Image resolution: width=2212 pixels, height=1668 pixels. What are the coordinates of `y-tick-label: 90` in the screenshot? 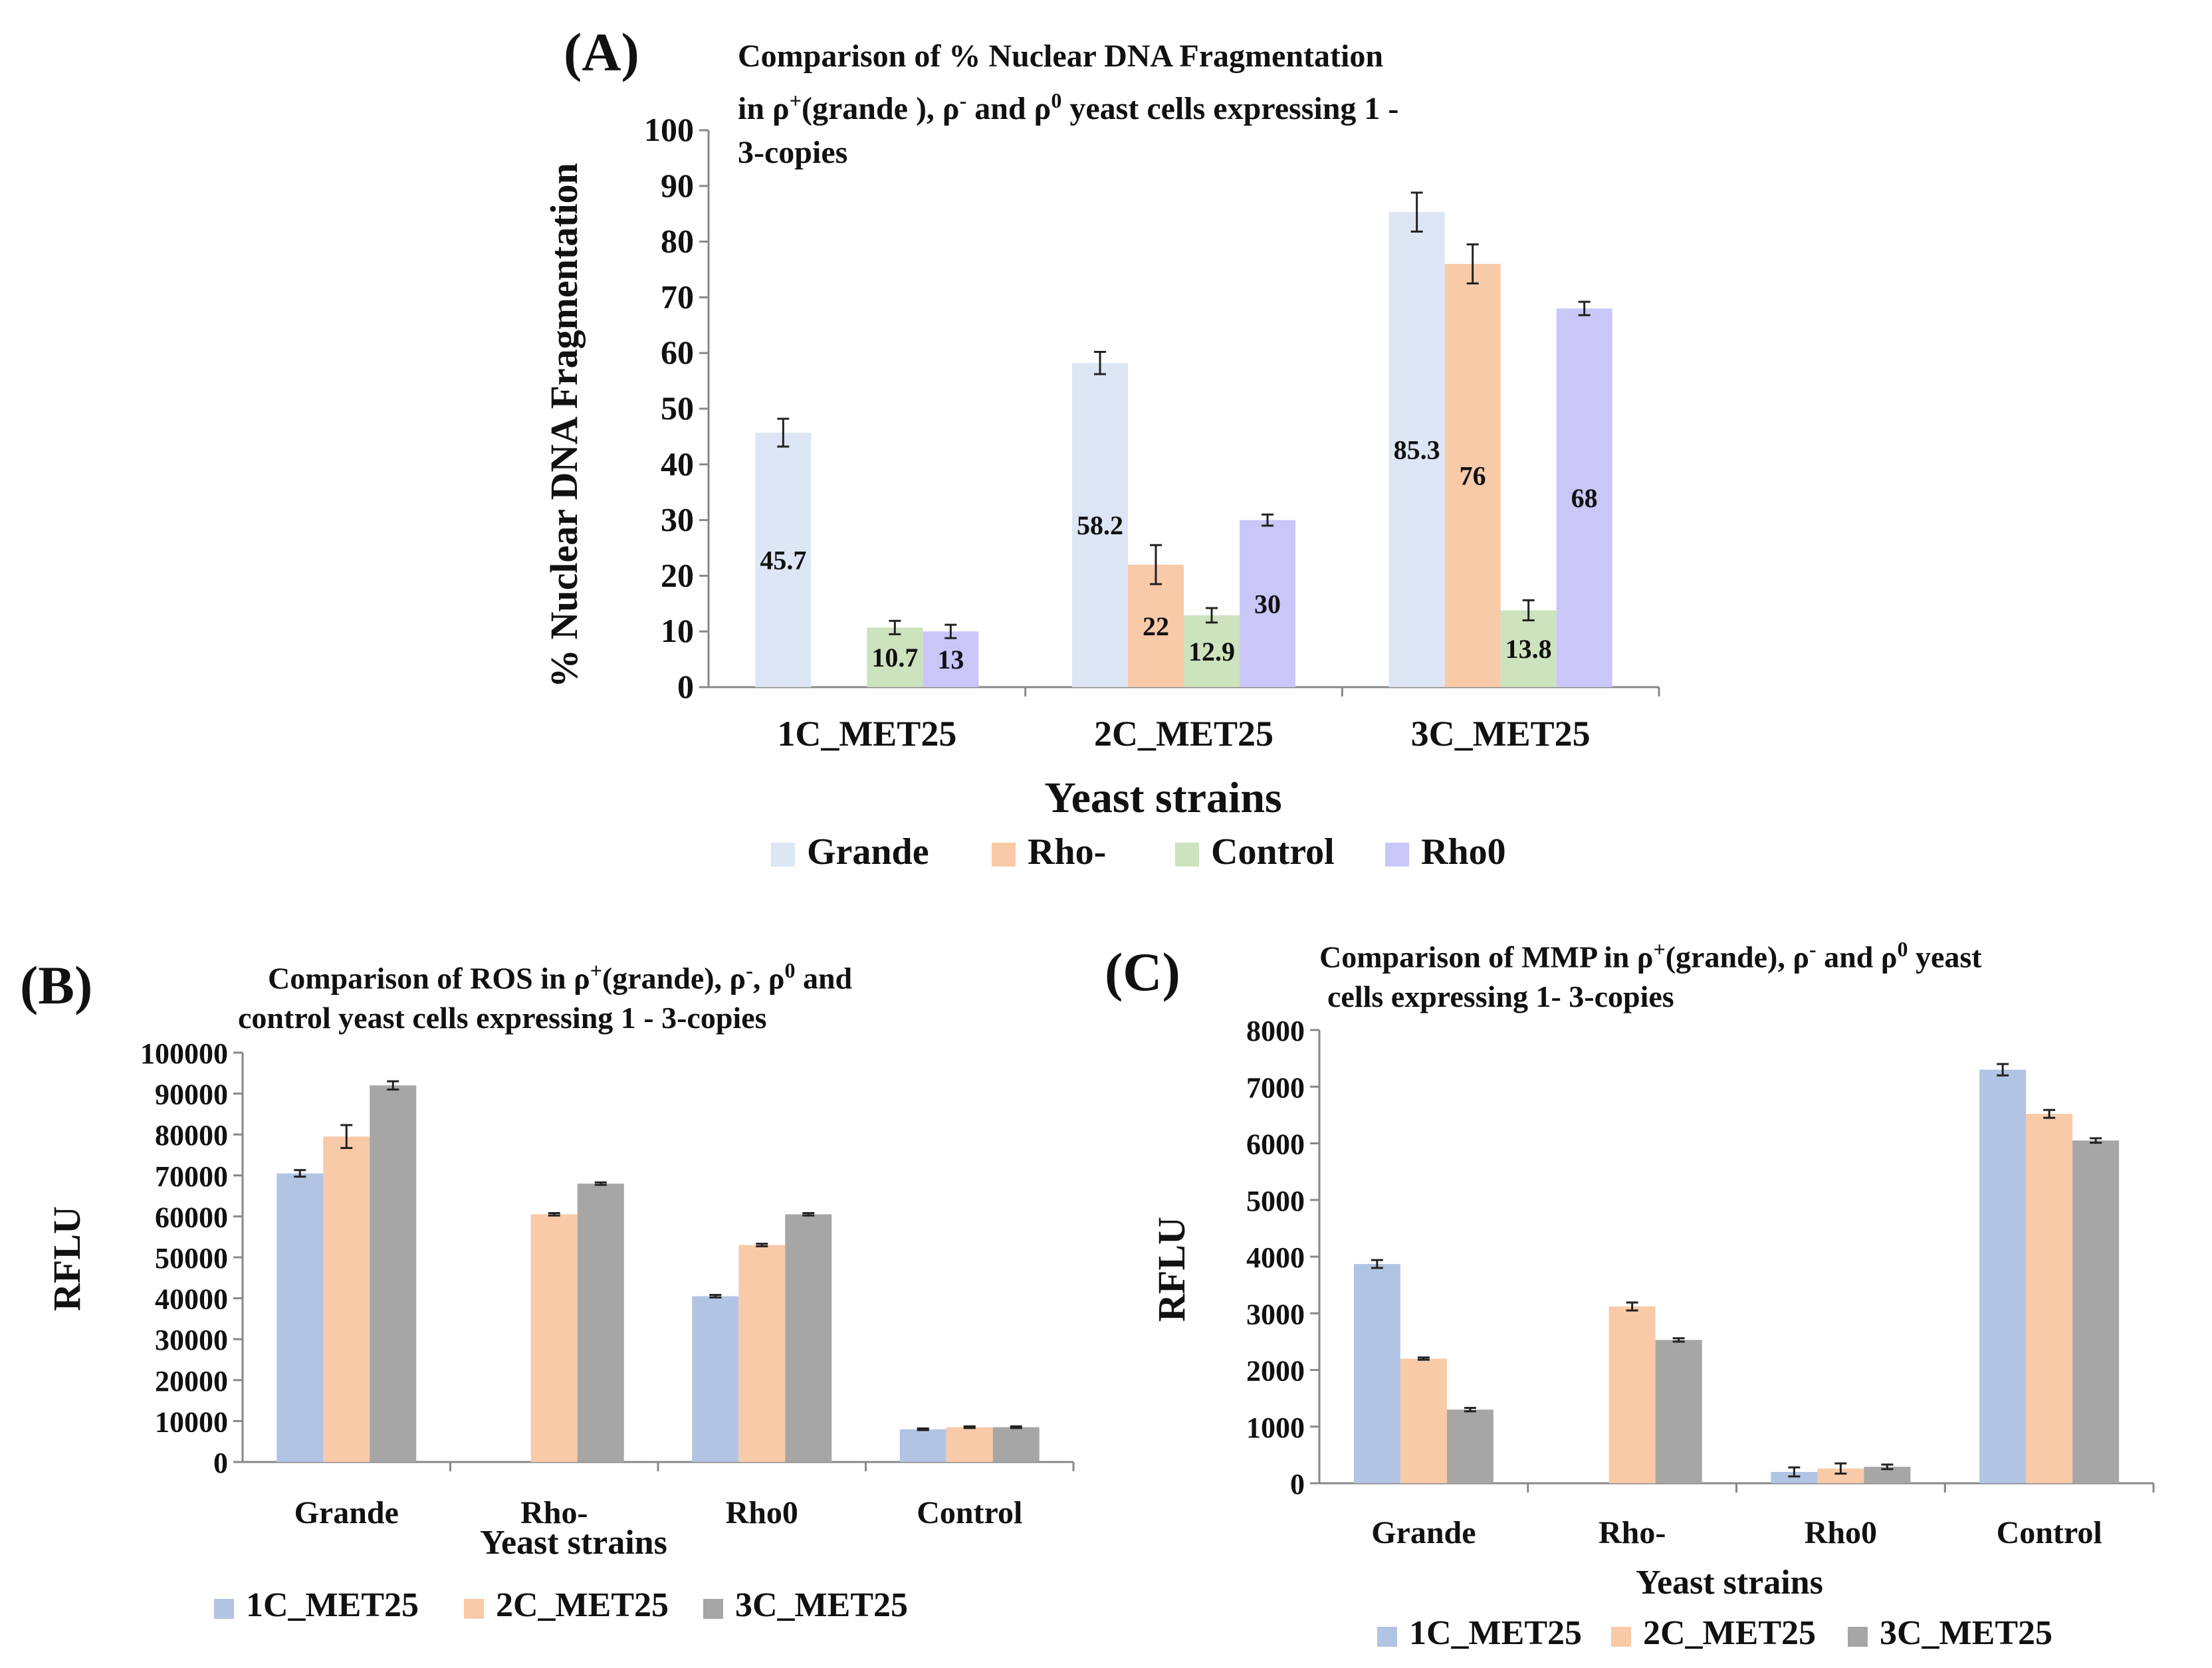 It's located at (677, 186).